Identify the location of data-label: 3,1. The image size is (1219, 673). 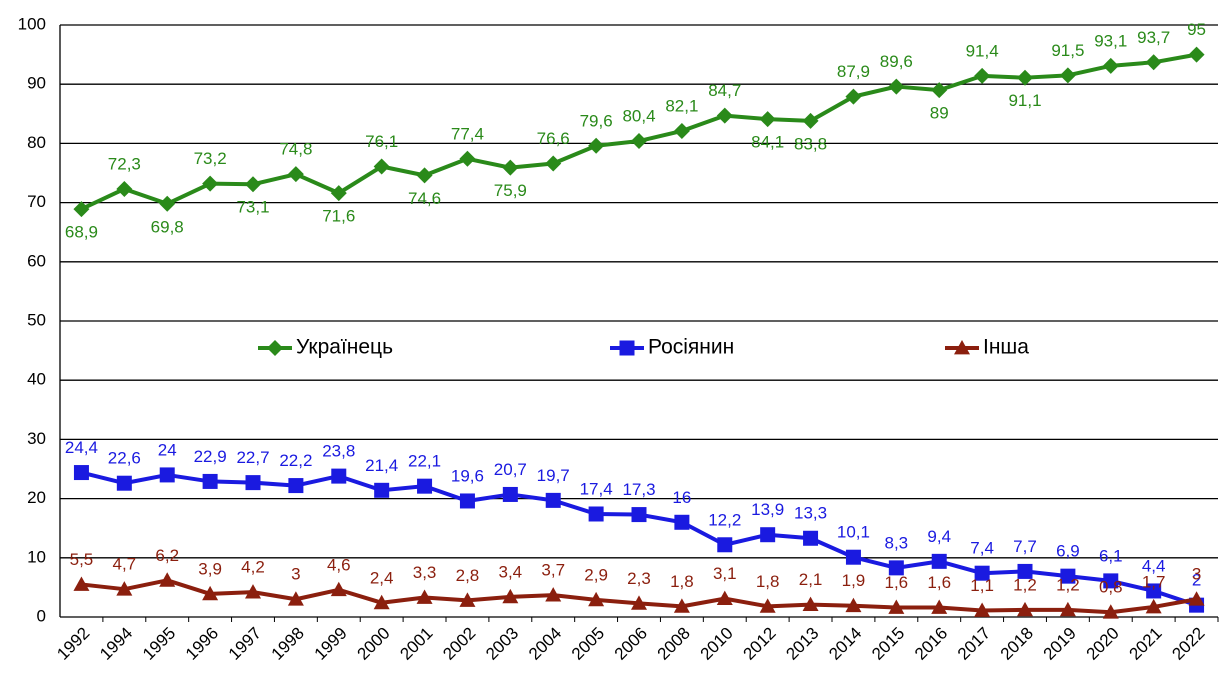
(725, 573).